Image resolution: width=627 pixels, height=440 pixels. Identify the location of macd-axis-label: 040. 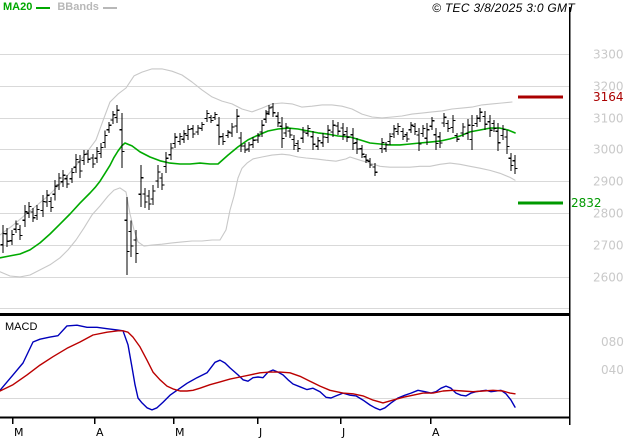
(612, 370).